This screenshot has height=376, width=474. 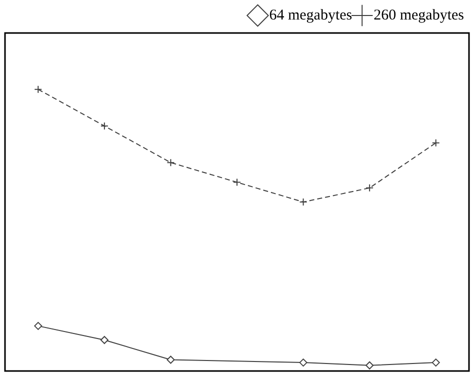 I want to click on legend-label: 260 megabytes, so click(x=419, y=15).